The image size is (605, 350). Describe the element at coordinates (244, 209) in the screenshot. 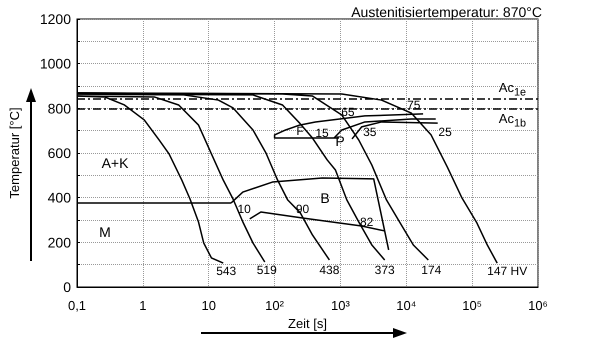

I see `annotation: 10` at that location.